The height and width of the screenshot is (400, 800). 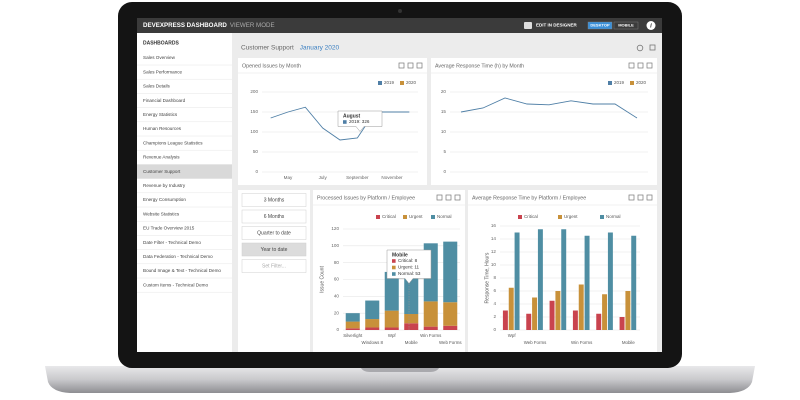 What do you see at coordinates (182, 270) in the screenshot?
I see `sidebar-item: Bound Image & Text - Technical Demo` at bounding box center [182, 270].